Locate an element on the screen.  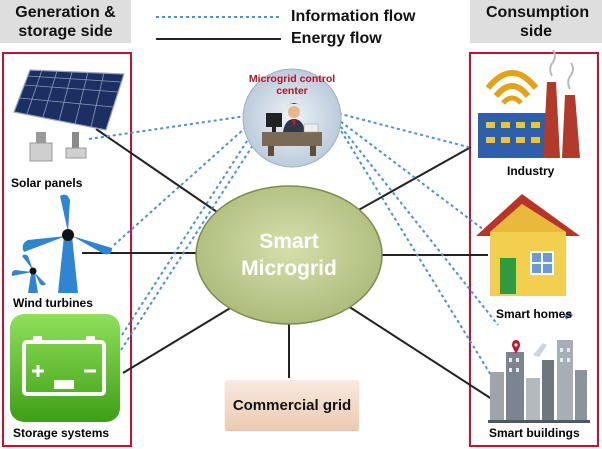
storage-systems-label: Storage systems is located at coordinates (61, 433).